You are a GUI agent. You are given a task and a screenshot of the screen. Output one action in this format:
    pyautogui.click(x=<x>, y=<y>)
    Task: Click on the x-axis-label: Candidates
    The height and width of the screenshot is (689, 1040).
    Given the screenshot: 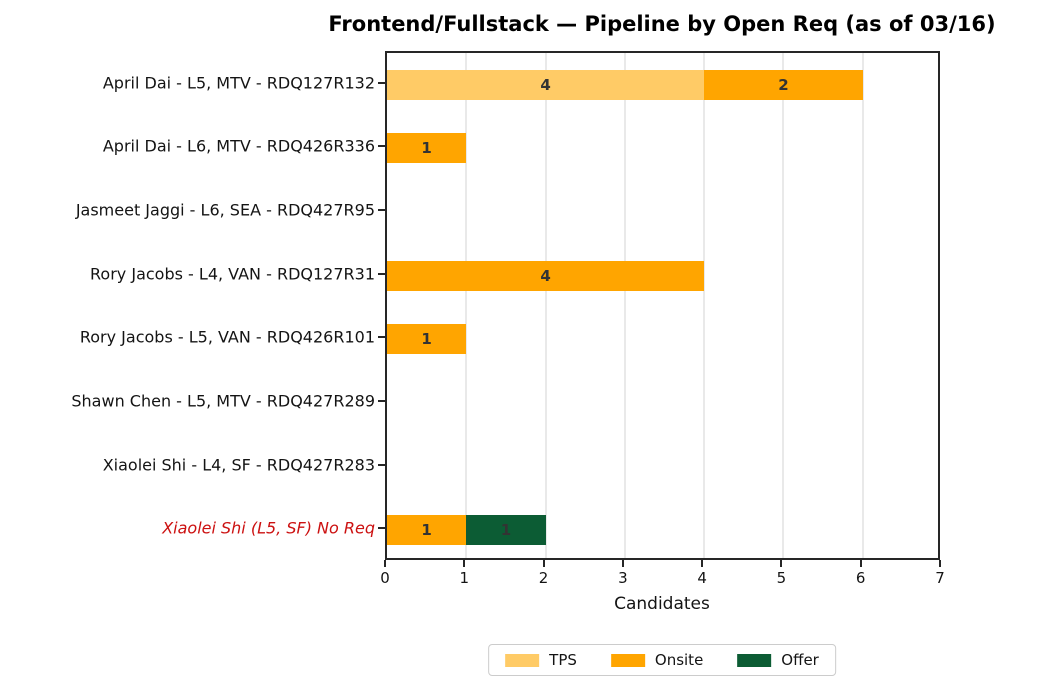 What is the action you would take?
    pyautogui.click(x=662, y=604)
    